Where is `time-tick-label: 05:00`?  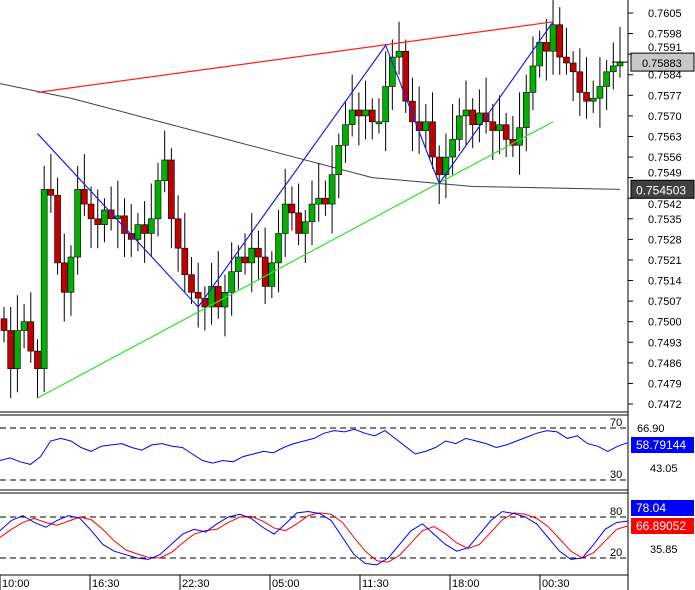
time-tick-label: 05:00 is located at coordinates (286, 584).